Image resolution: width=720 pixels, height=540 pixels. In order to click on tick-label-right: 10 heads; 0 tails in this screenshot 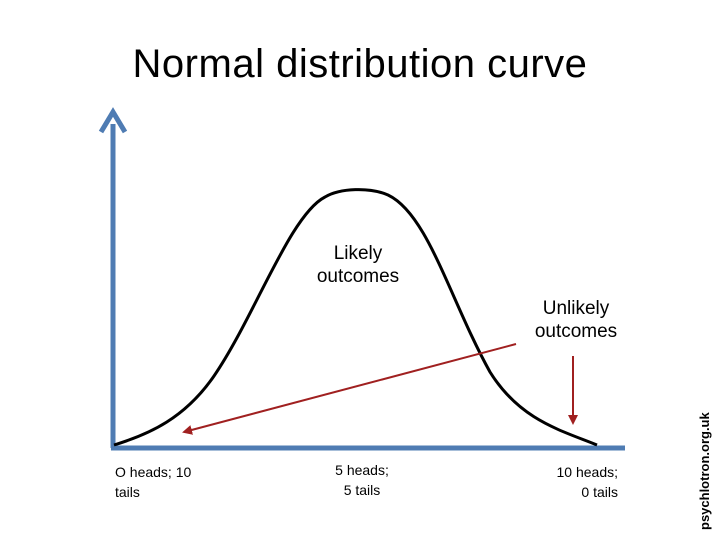, I will do `click(587, 482)`.